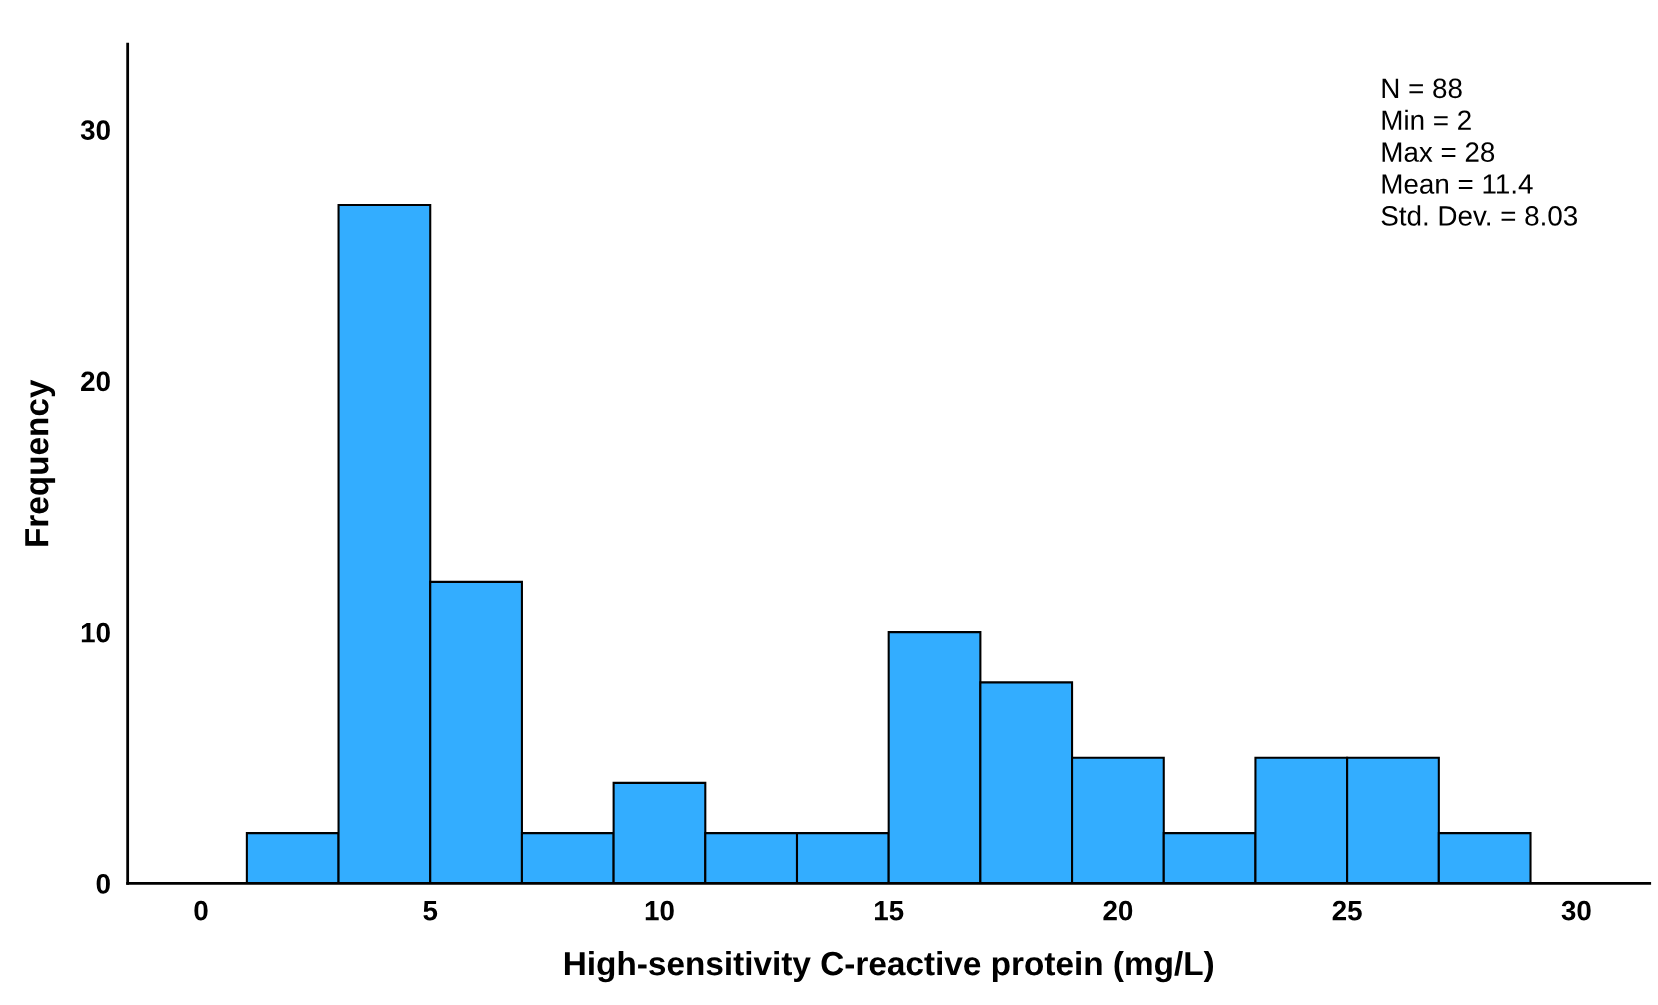  Describe the element at coordinates (95, 632) in the screenshot. I see `y-tick-label: 10` at that location.